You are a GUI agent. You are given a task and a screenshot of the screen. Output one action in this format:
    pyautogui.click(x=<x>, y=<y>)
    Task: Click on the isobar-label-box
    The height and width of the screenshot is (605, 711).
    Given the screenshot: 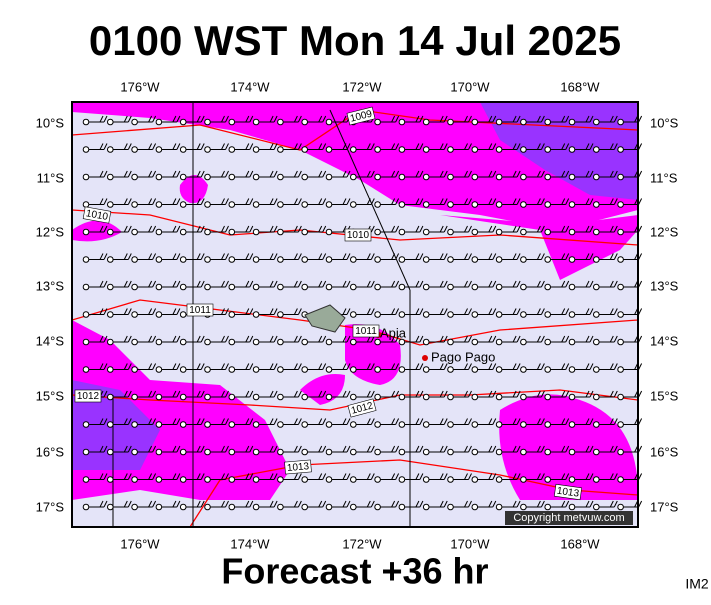 What is the action you would take?
    pyautogui.click(x=298, y=467)
    